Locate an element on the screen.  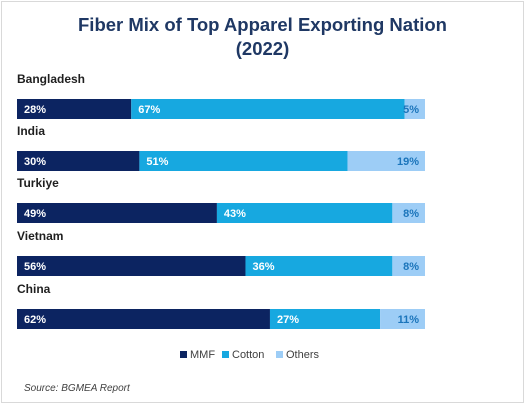
category-label-vietnam: Vietnam is located at coordinates (40, 236).